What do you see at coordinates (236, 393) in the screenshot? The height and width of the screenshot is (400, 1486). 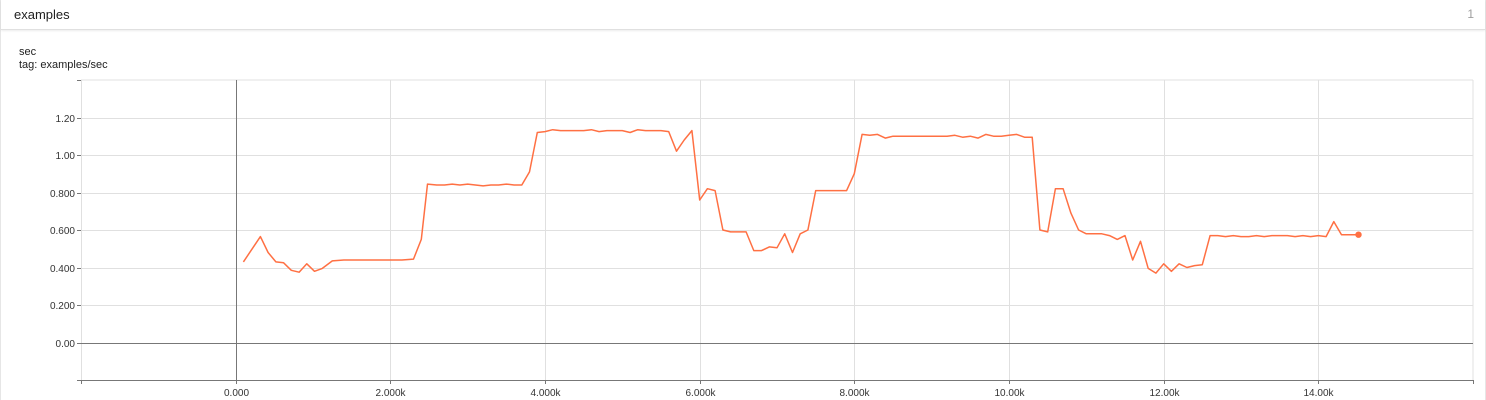 I see `x-tick-label: 0.000` at bounding box center [236, 393].